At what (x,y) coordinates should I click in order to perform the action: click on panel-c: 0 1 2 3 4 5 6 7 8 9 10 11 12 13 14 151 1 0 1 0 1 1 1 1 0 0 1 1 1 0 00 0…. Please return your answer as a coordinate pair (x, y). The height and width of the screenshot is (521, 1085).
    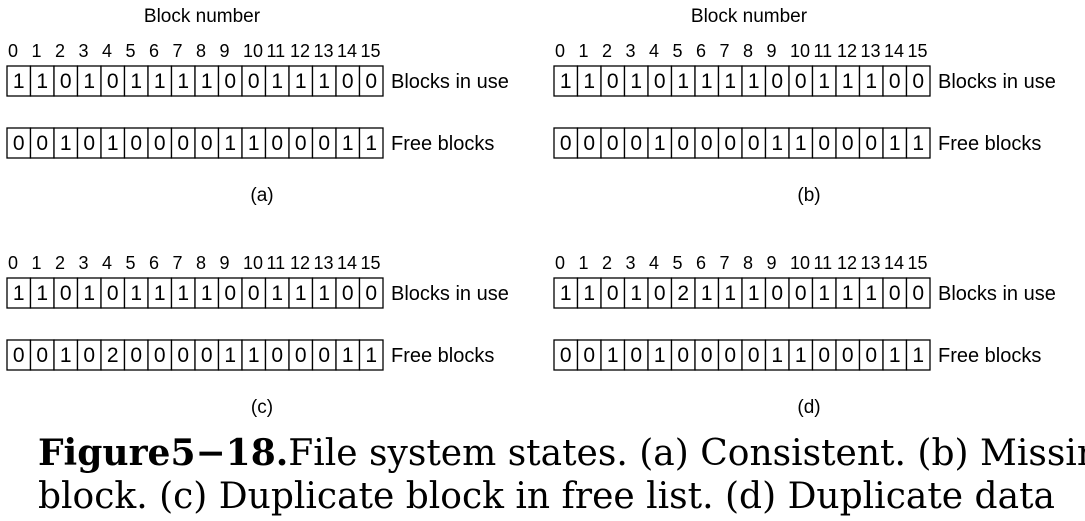
    Looking at the image, I should click on (257, 335).